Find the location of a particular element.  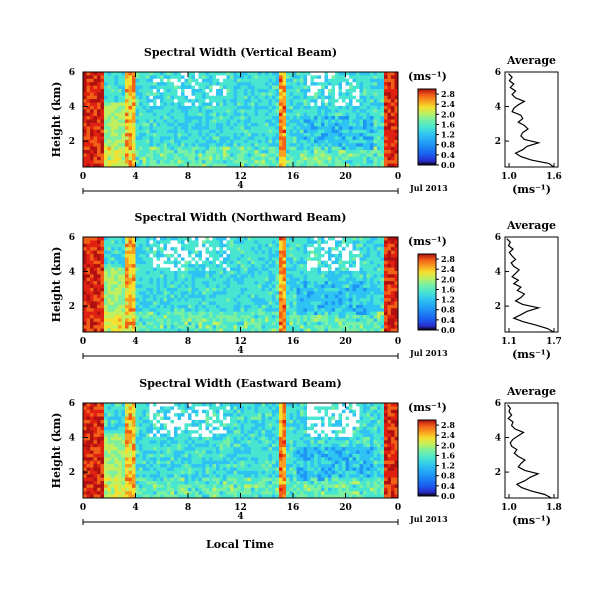

average-x-tick-label: 1.6 is located at coordinates (554, 177).